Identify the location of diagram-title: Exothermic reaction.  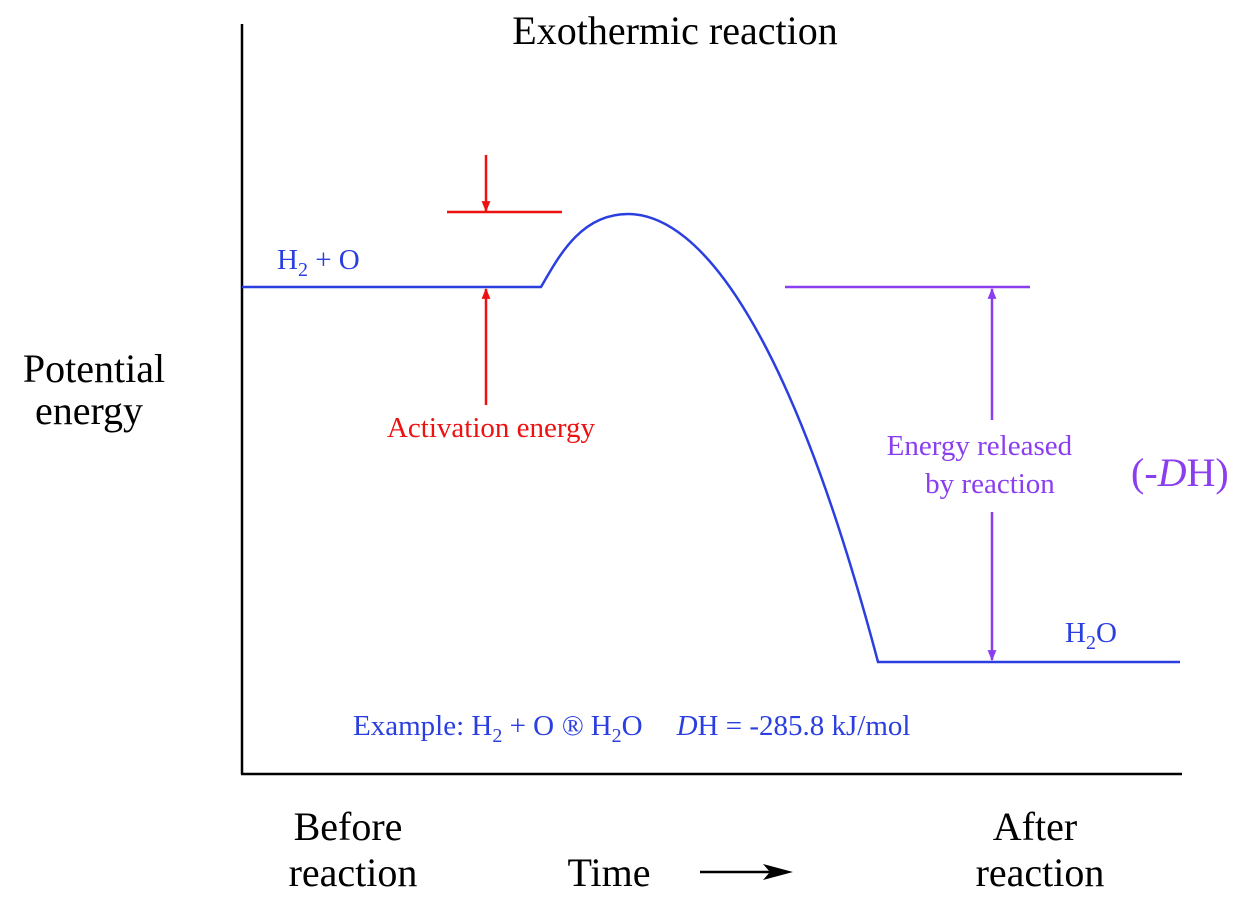
(674, 30).